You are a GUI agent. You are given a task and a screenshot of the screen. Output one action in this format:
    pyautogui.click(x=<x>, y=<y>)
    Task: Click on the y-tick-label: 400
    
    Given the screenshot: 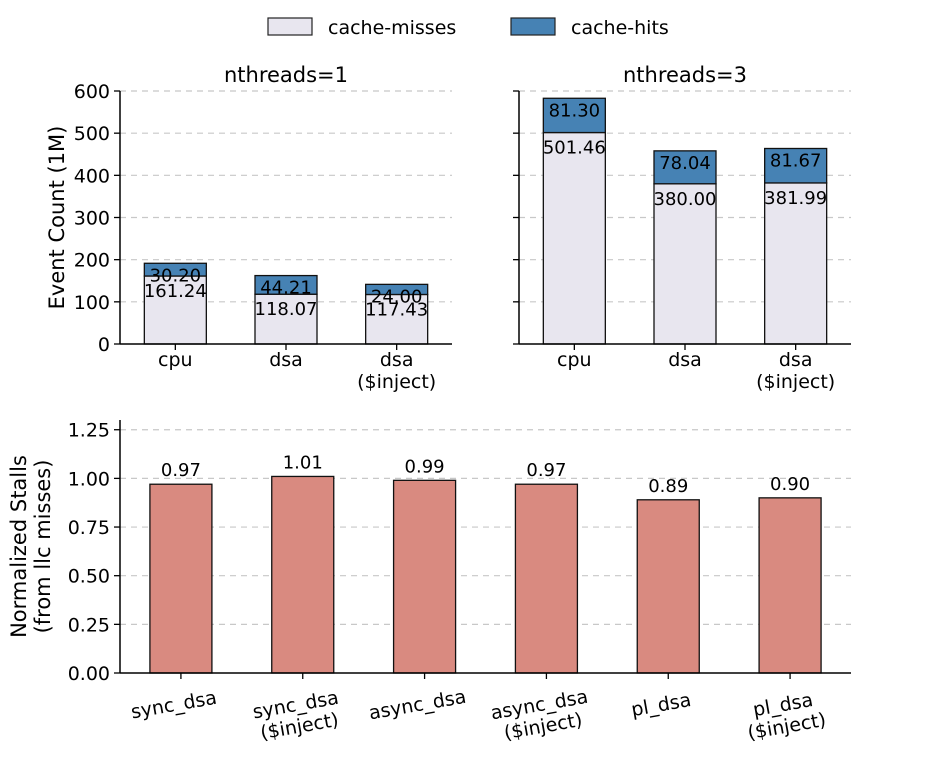 What is the action you would take?
    pyautogui.click(x=92, y=176)
    